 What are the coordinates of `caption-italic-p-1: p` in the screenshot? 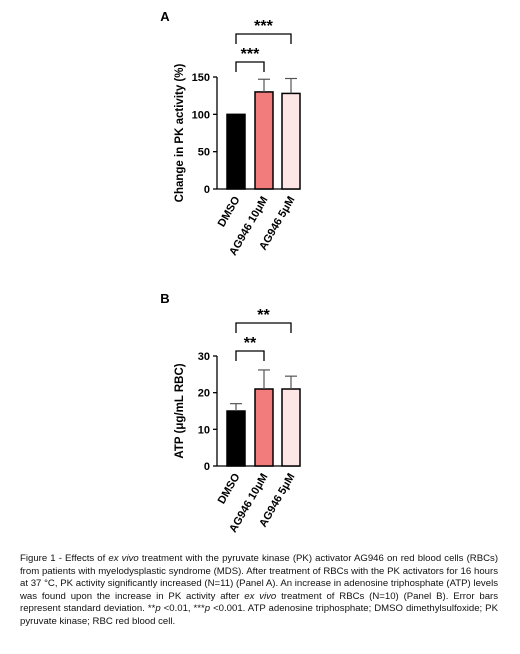 It's located at (158, 609).